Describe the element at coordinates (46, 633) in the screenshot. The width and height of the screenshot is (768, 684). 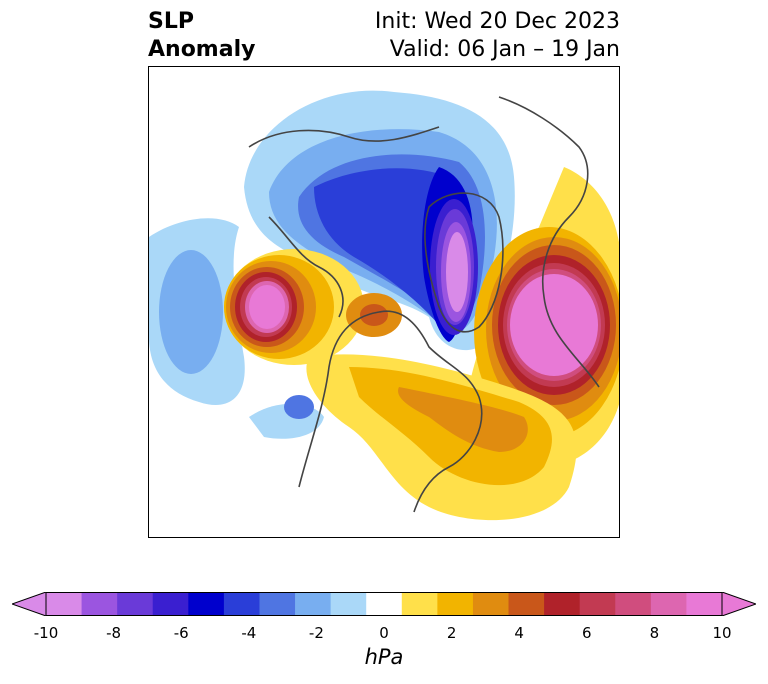
I see `colorbar-tick-label: -10` at that location.